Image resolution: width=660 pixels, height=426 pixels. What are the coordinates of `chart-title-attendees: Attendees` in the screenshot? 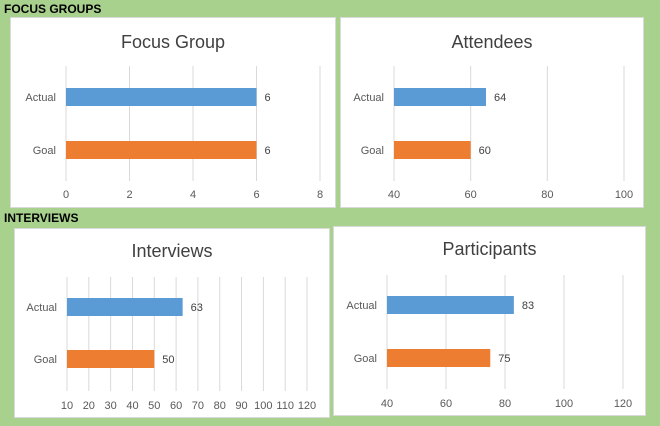 It's located at (492, 42).